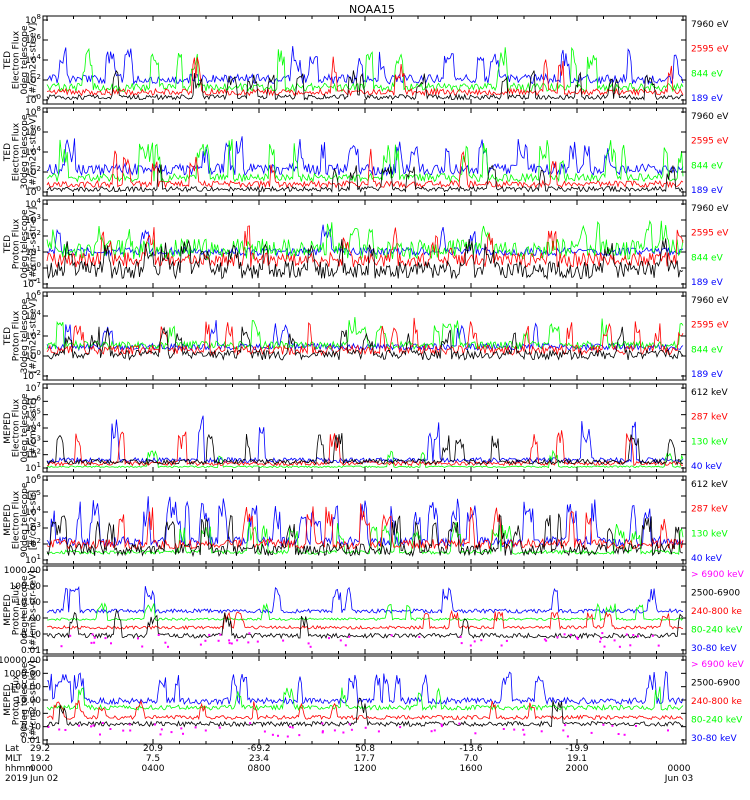  What do you see at coordinates (14, 759) in the screenshot?
I see `x-row-label: MLT` at bounding box center [14, 759].